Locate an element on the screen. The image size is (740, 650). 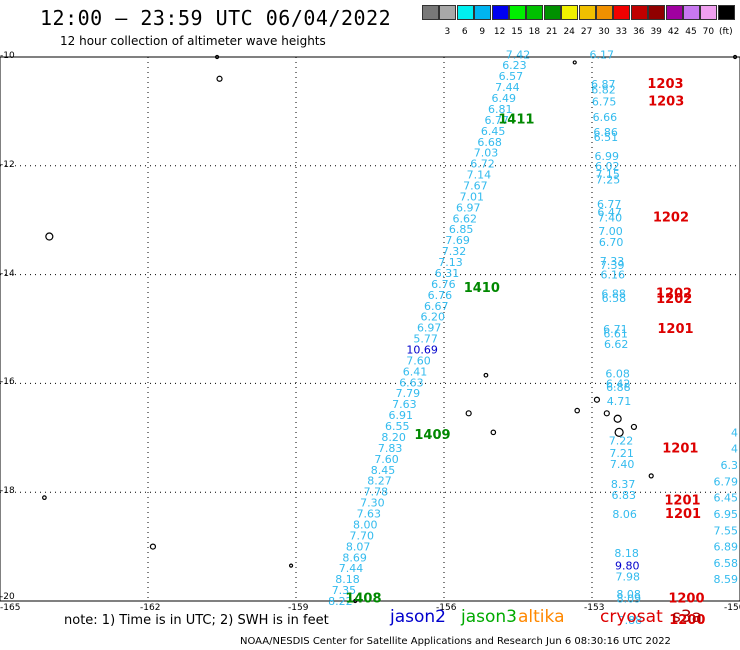
wave-height-label: 7.98 is located at coordinates (628, 577).